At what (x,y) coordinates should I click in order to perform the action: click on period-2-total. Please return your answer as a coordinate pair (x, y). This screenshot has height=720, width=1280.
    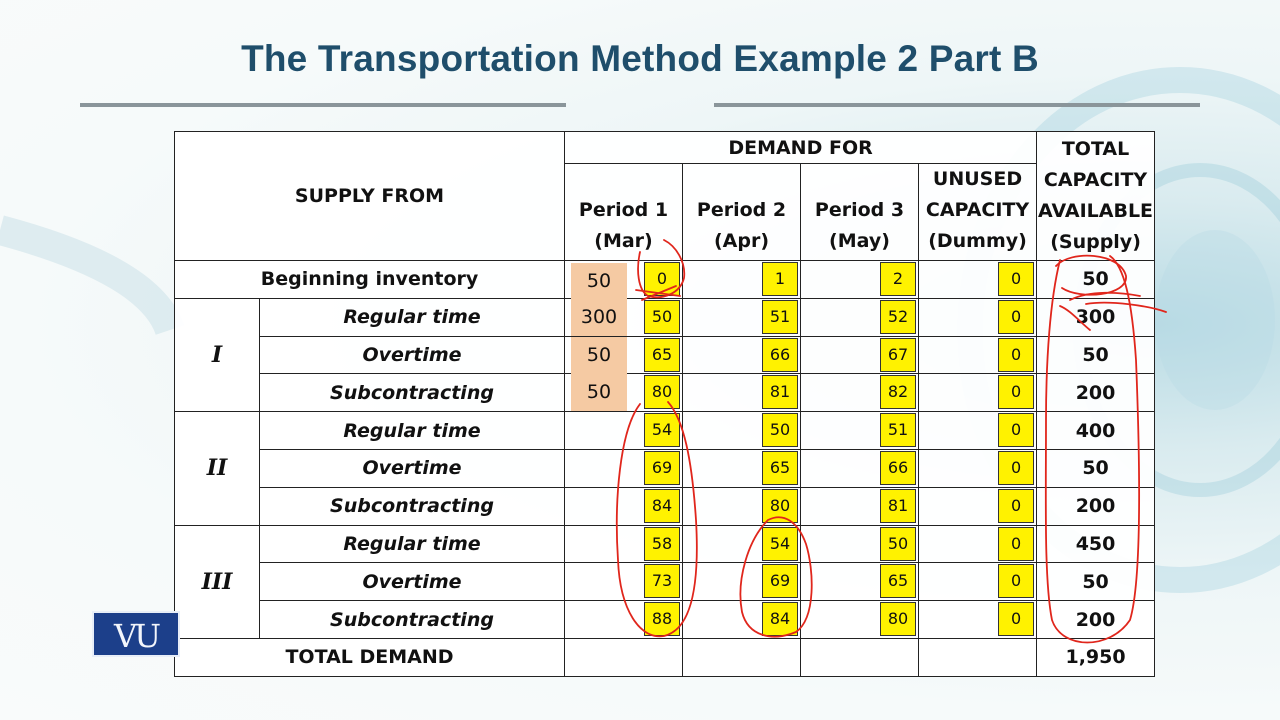
    Looking at the image, I should click on (741, 657).